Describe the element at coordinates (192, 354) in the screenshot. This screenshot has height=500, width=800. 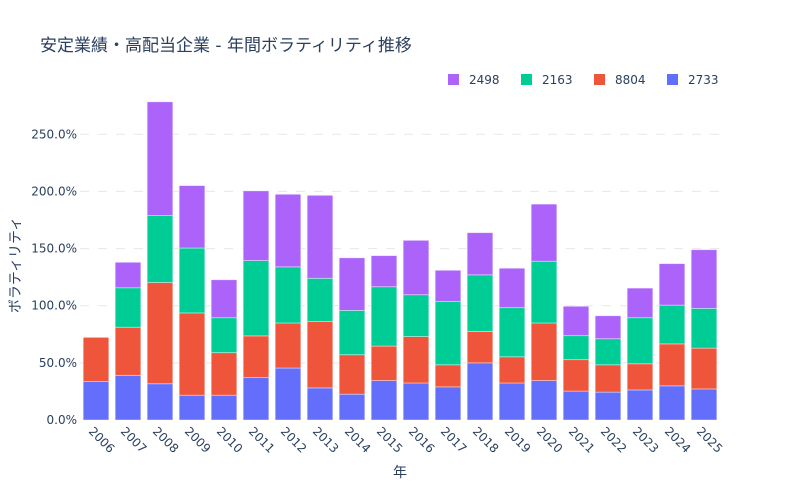
I see `bar-8804-2009` at that location.